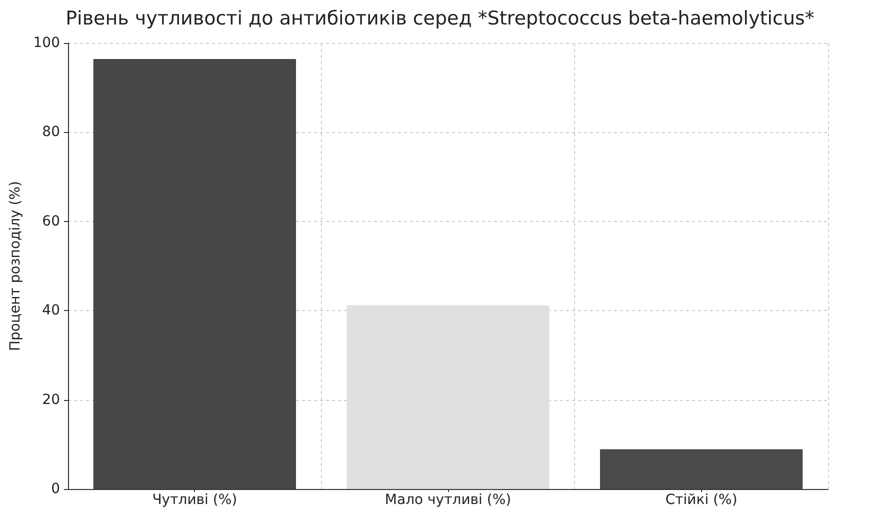 The image size is (880, 508). Describe the element at coordinates (51, 310) in the screenshot. I see `y-tick-label: 40` at that location.